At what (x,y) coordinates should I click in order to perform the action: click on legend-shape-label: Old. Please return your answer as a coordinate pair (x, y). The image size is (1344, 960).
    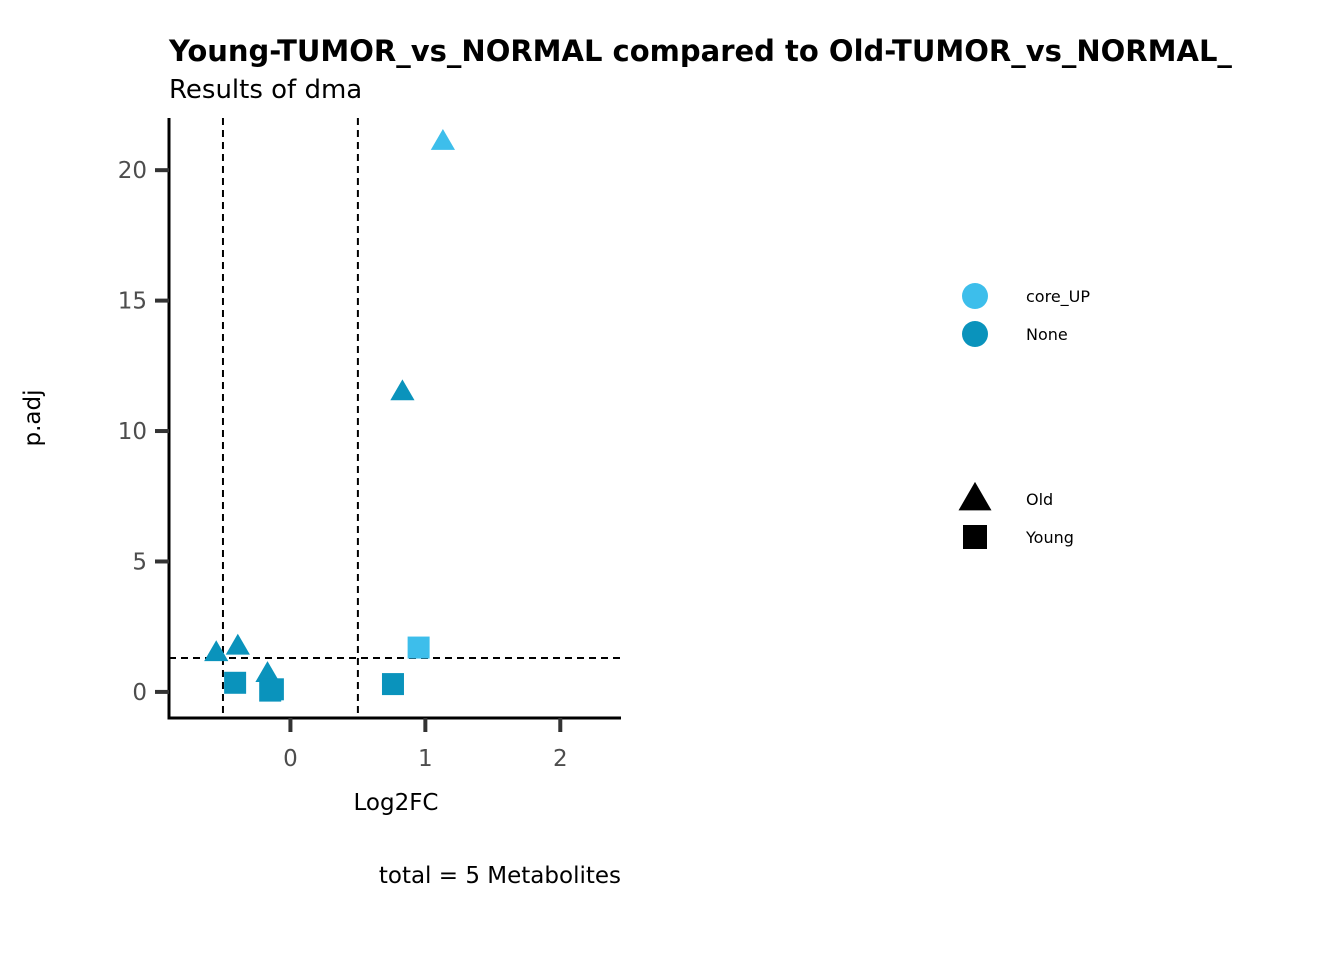
    Looking at the image, I should click on (1039, 499).